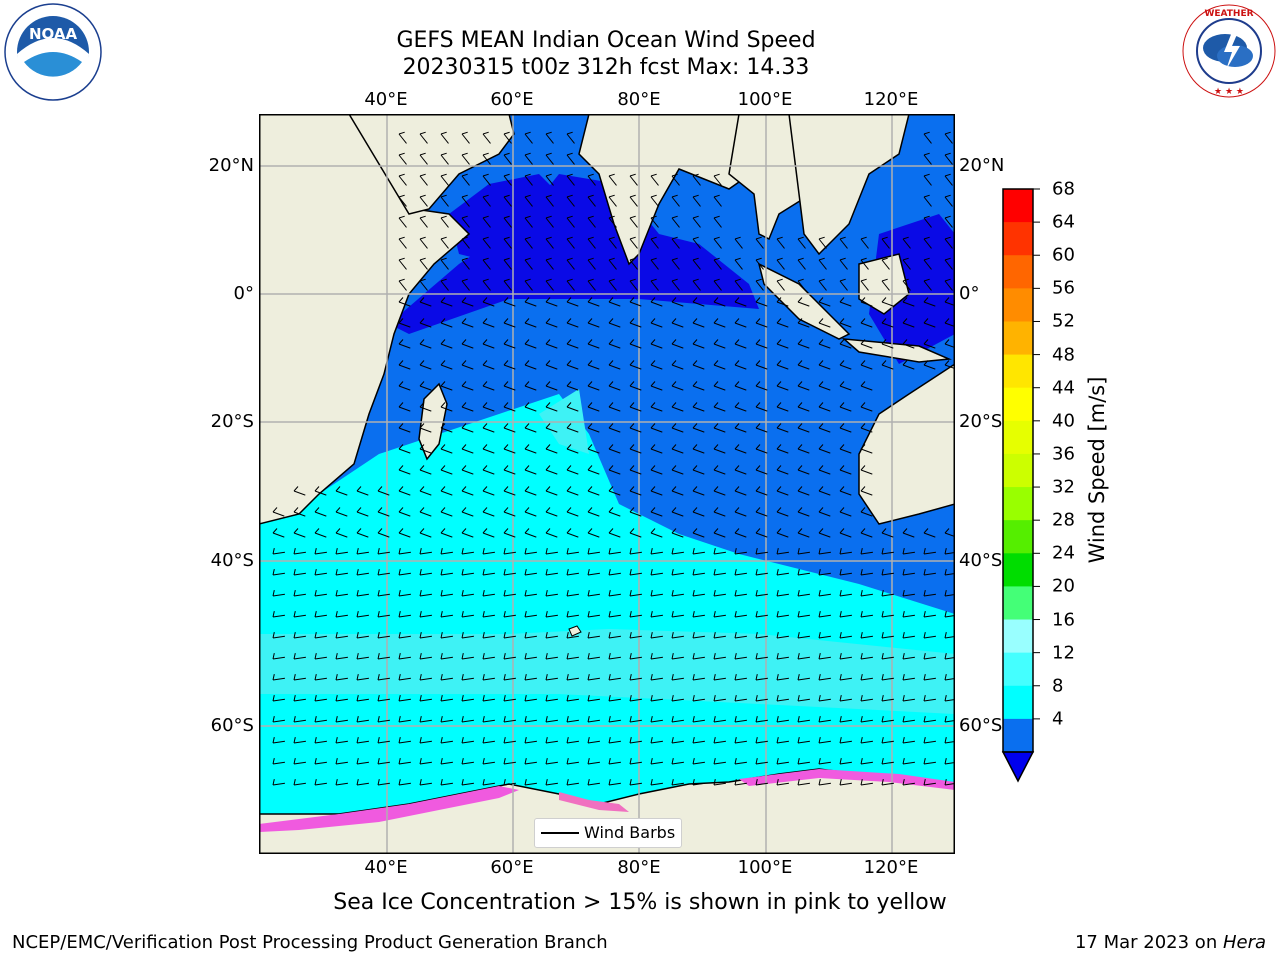  I want to click on colorbar, so click(1020, 485).